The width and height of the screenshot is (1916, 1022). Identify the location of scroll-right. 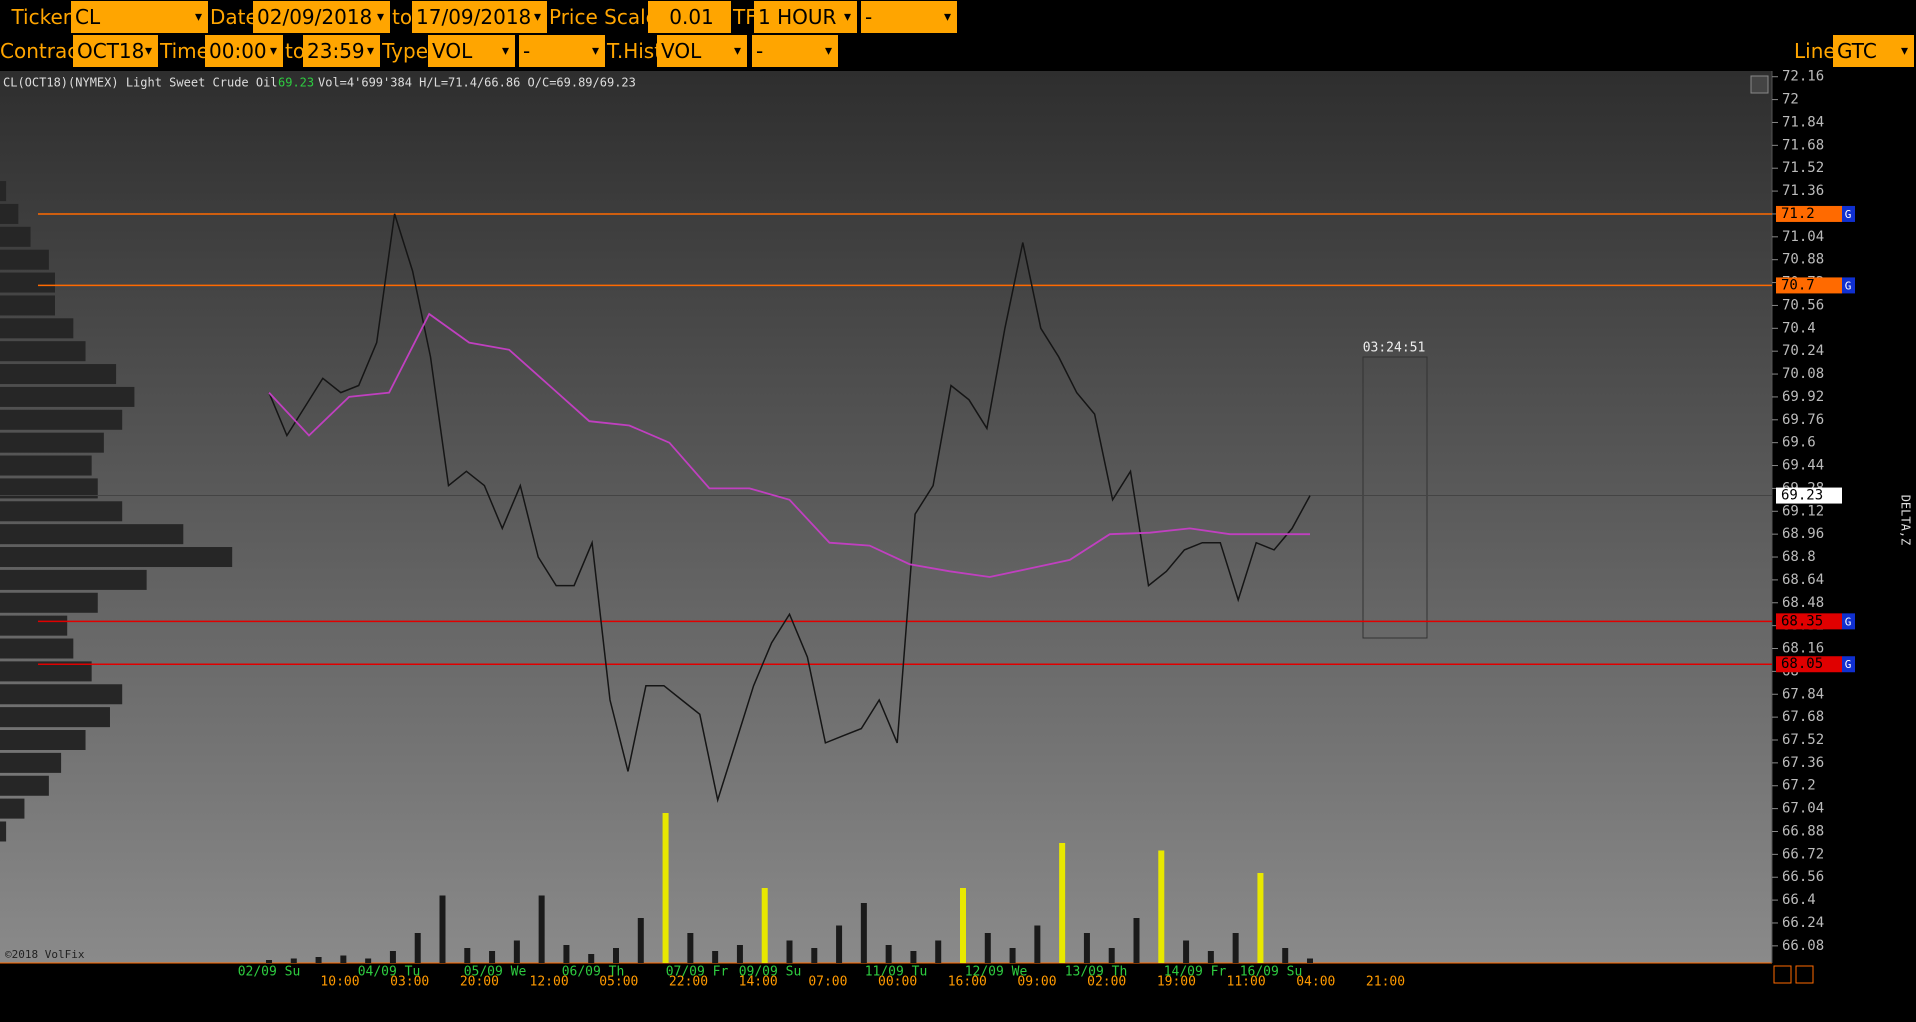
(1804, 974).